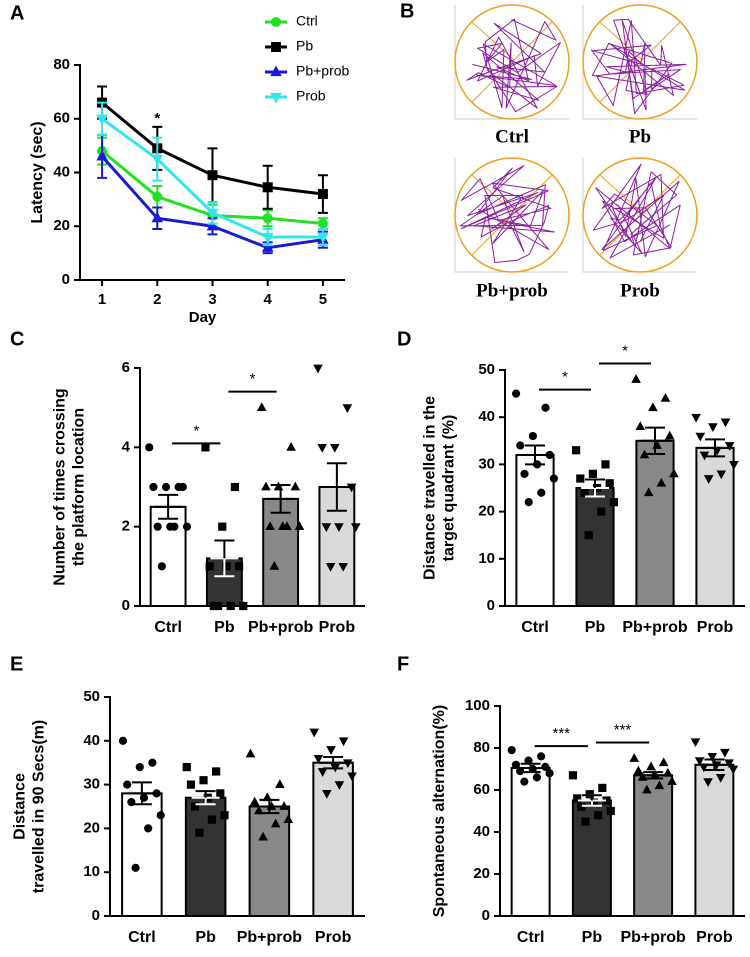 The height and width of the screenshot is (957, 750). I want to click on y-axis-label: target quadrant (%), so click(449, 488).